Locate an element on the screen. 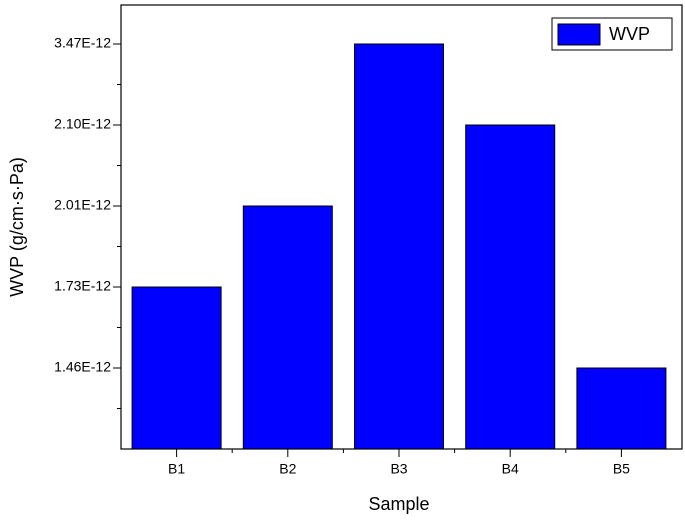 The width and height of the screenshot is (685, 520). y-tick-label: 2.01E-12 is located at coordinates (82, 205).